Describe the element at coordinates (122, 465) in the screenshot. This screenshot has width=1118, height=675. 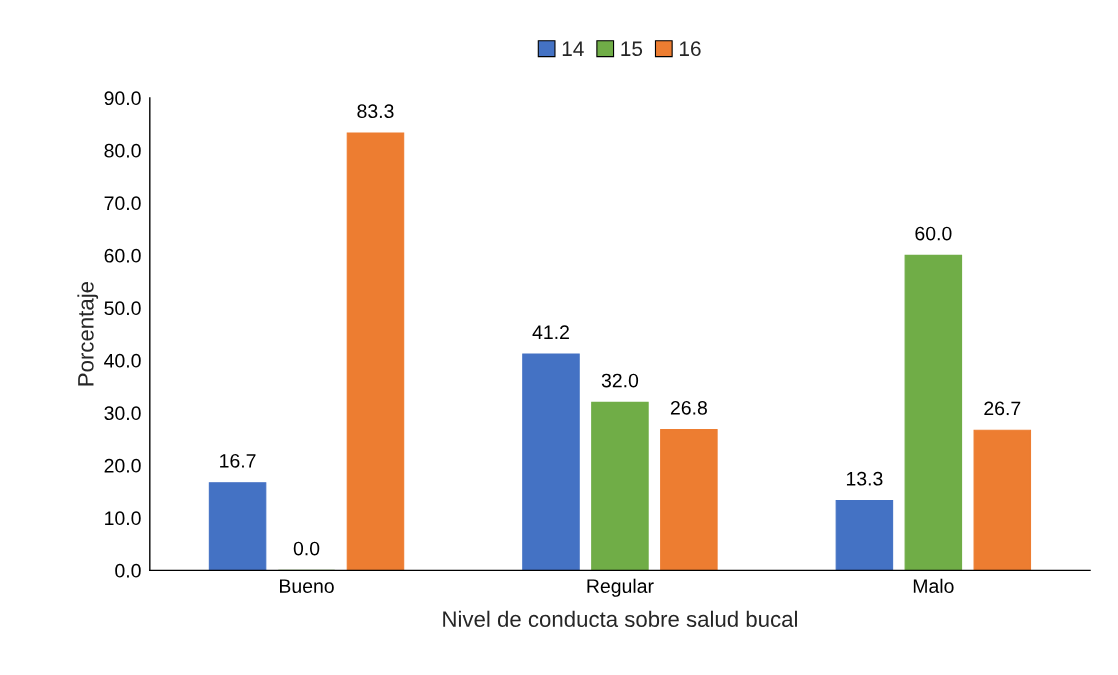
I see `y-tick-label: 20.0` at that location.